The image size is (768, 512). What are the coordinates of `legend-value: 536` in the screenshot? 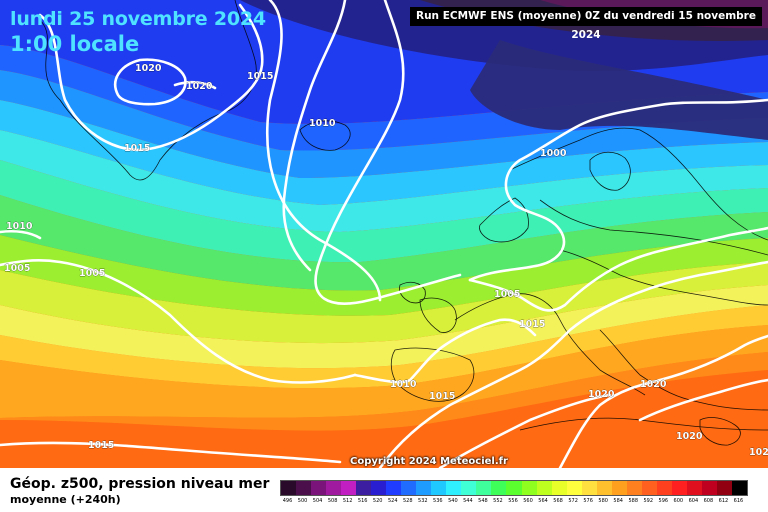 It's located at (438, 501).